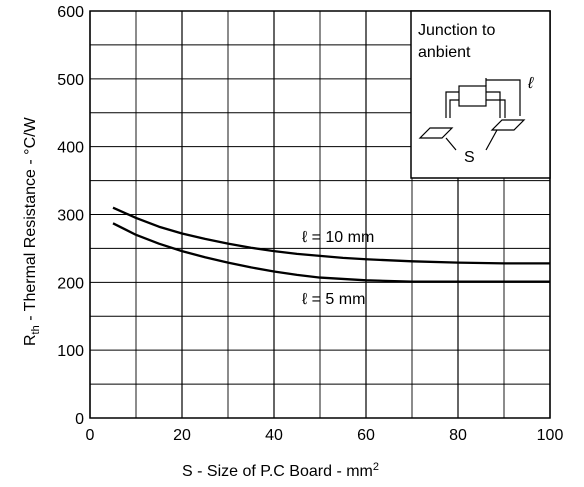 The image size is (584, 487). I want to click on y-axis-text: - Thermal Resistance - °C/W, so click(30, 220).